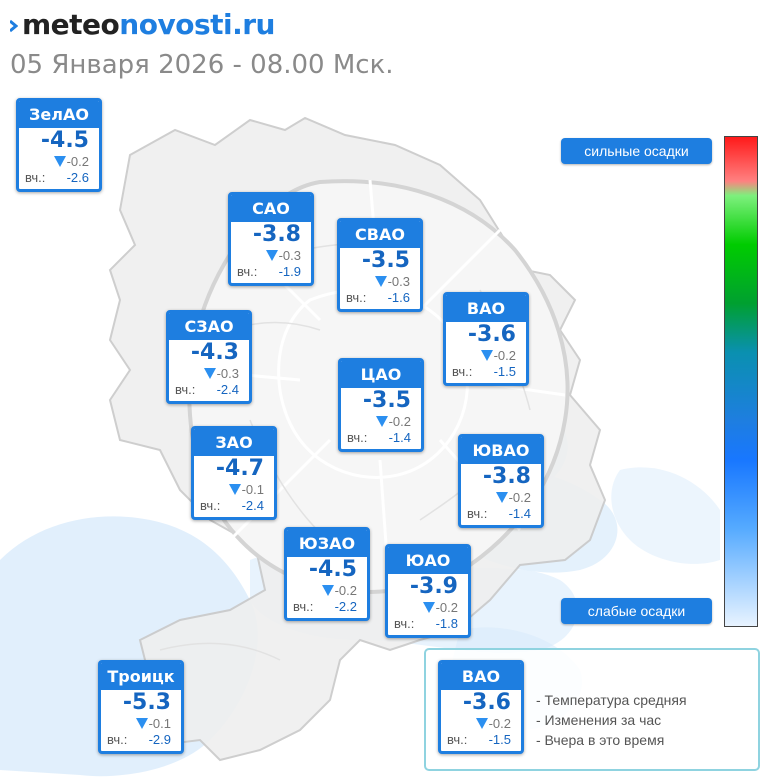  I want to click on avg-temperature: -3.9, so click(433, 586).